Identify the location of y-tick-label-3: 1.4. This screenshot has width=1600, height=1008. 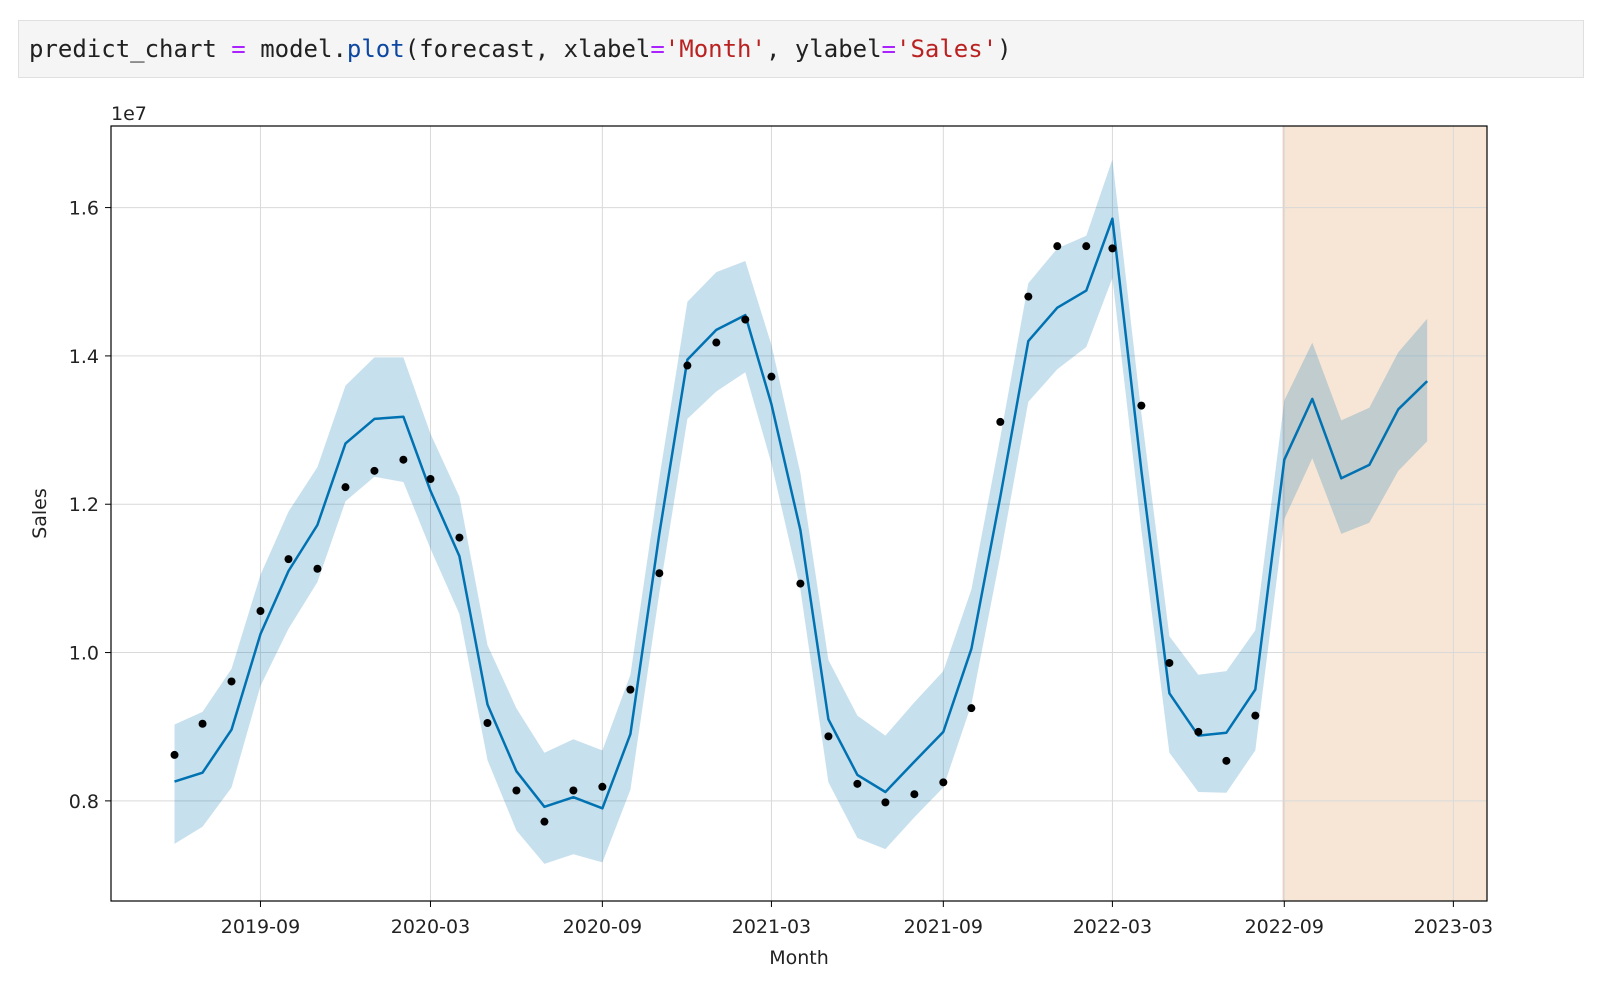
(84, 357).